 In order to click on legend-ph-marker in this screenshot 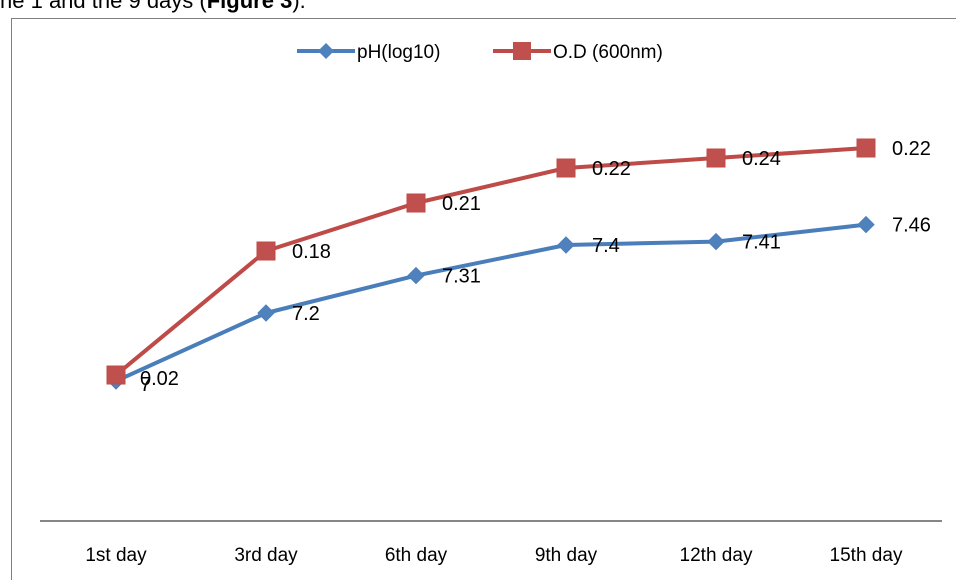, I will do `click(326, 51)`.